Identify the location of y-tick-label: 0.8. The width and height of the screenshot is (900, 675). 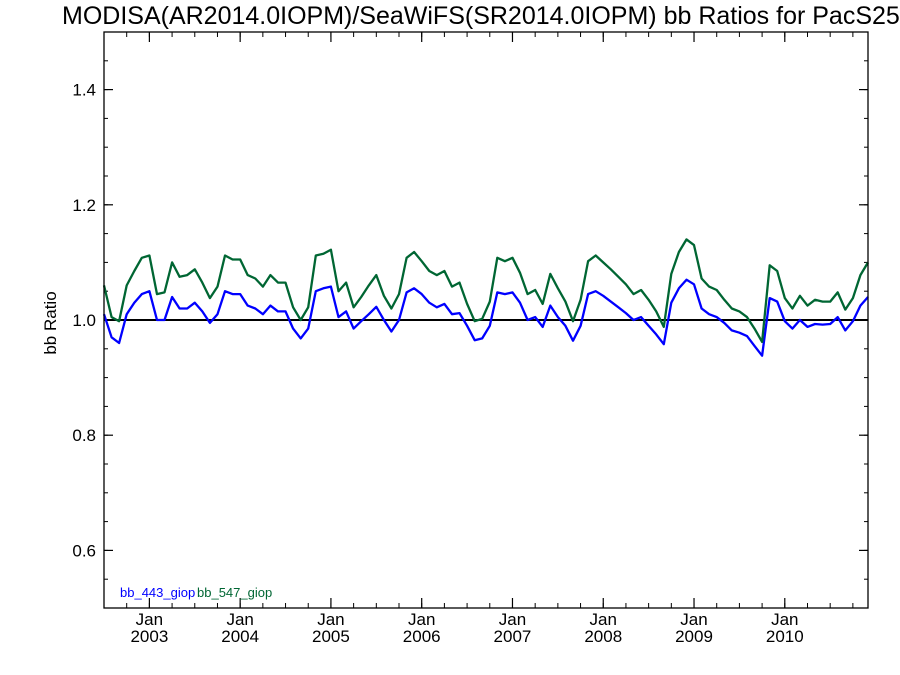
(84, 435).